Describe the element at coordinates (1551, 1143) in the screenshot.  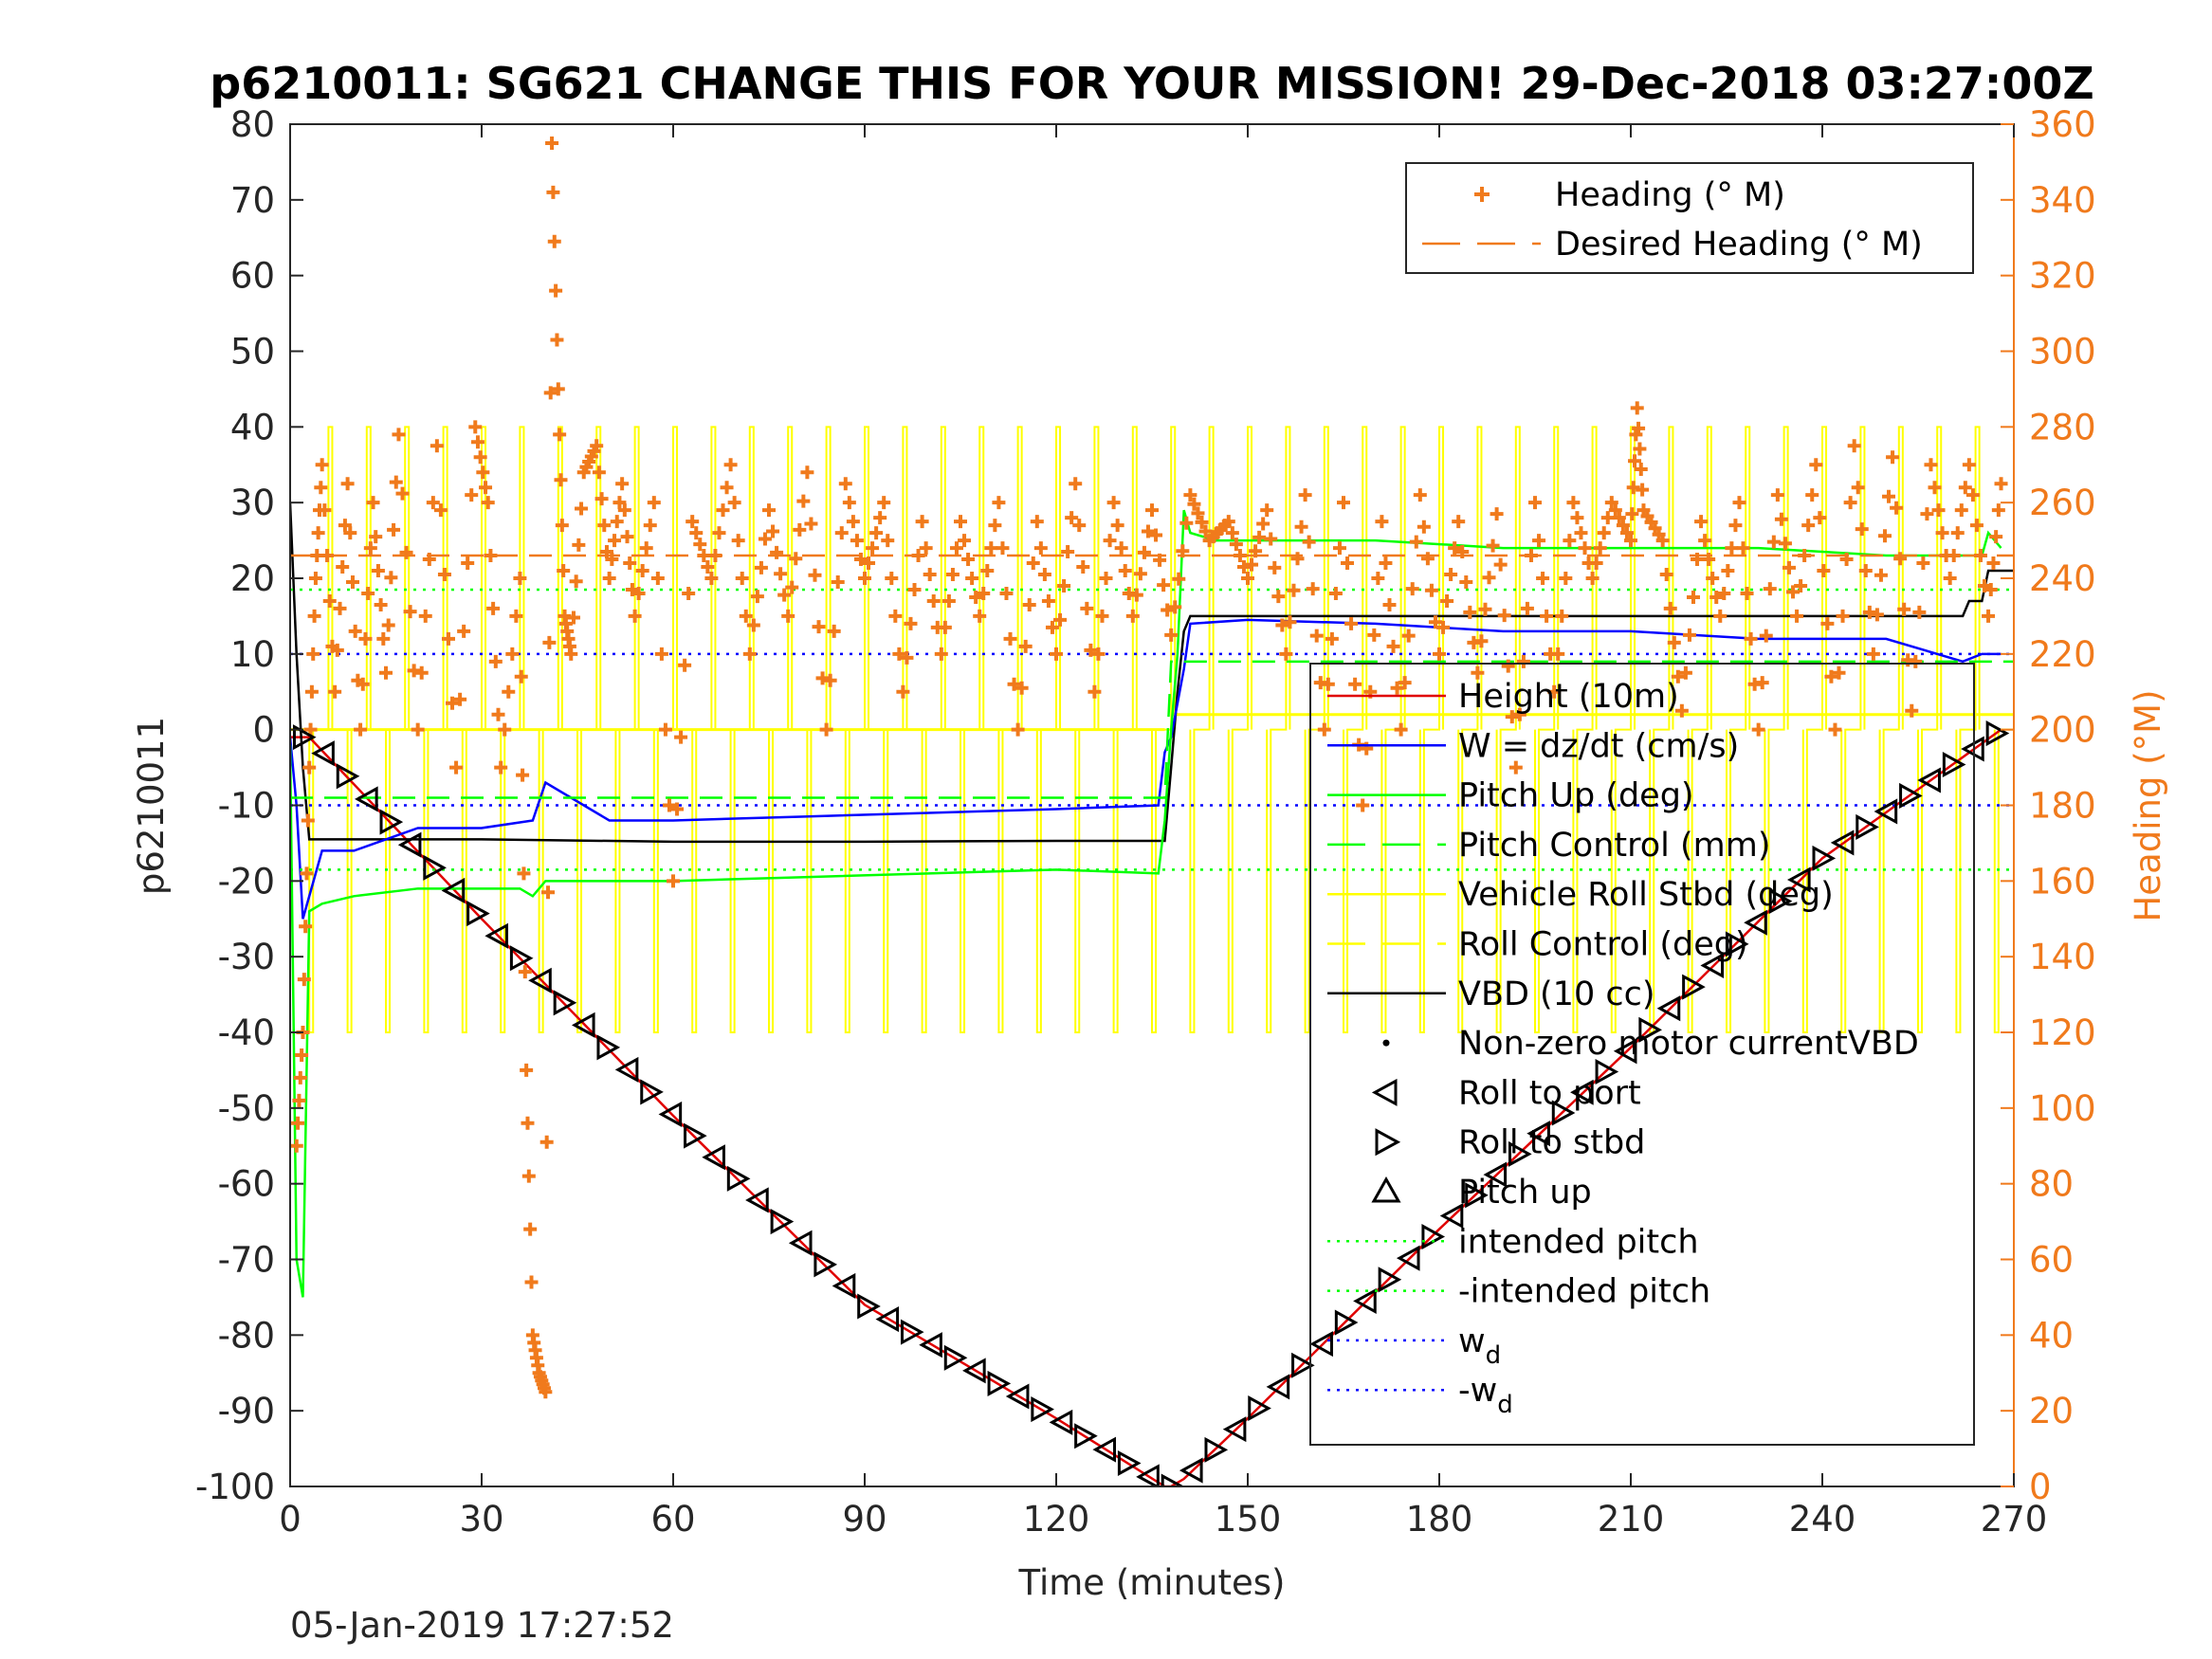
I see `legend-label: Roll to stbd` at that location.